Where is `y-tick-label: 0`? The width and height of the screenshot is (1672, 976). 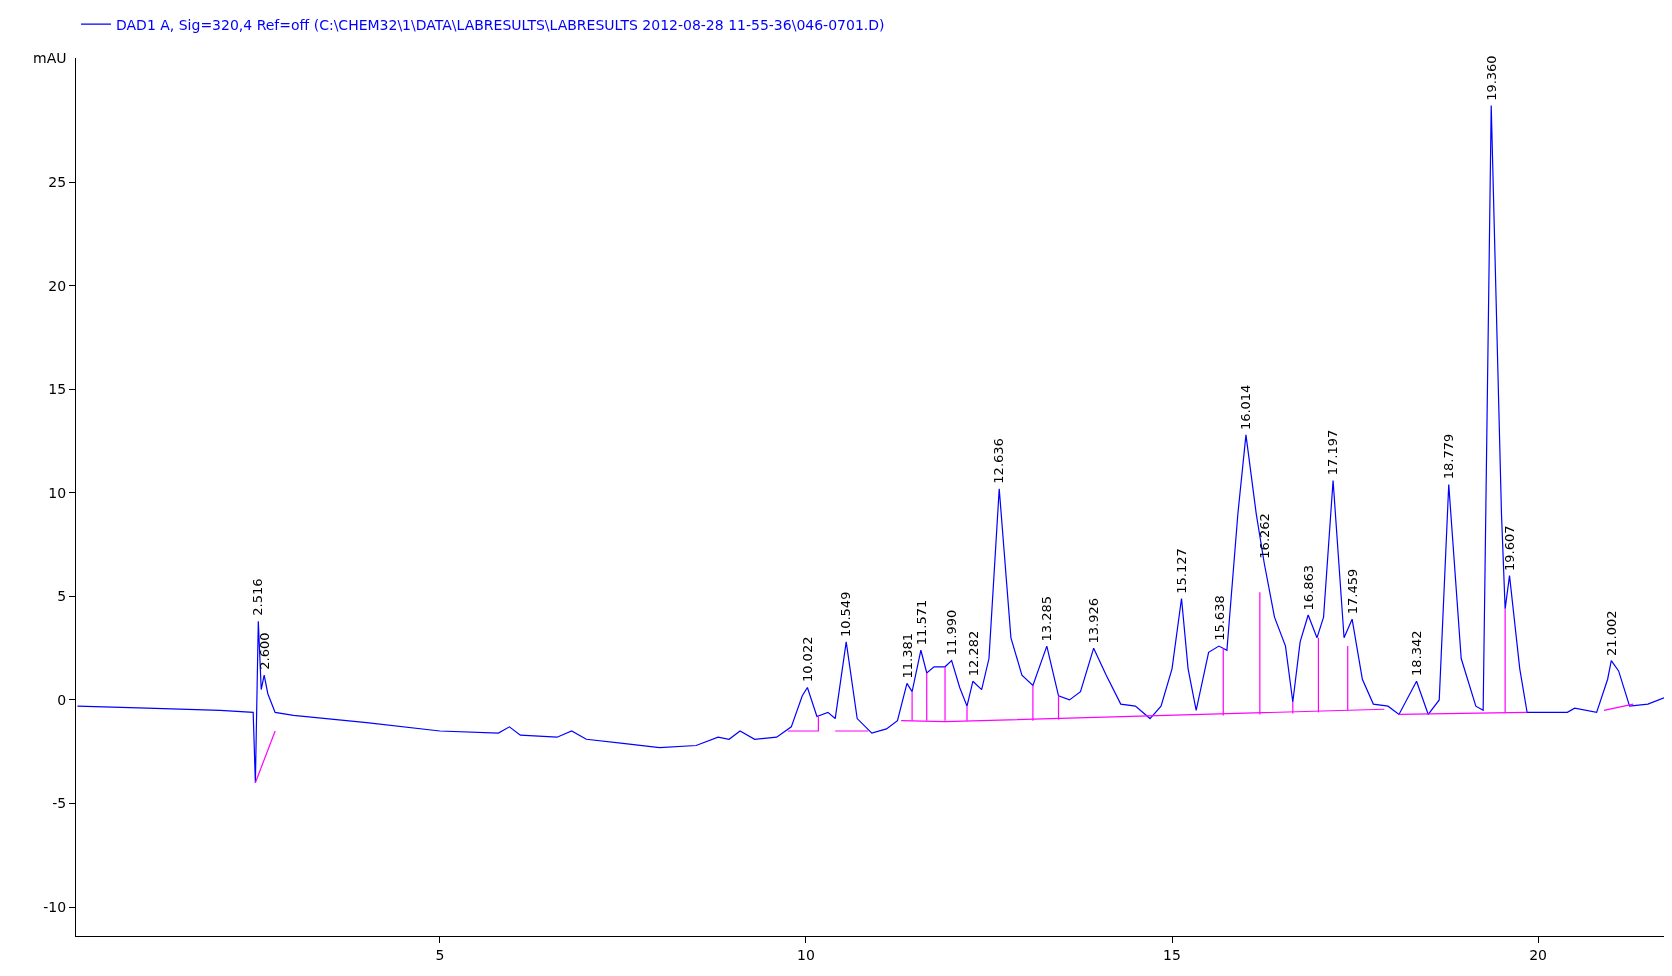 y-tick-label: 0 is located at coordinates (62, 699).